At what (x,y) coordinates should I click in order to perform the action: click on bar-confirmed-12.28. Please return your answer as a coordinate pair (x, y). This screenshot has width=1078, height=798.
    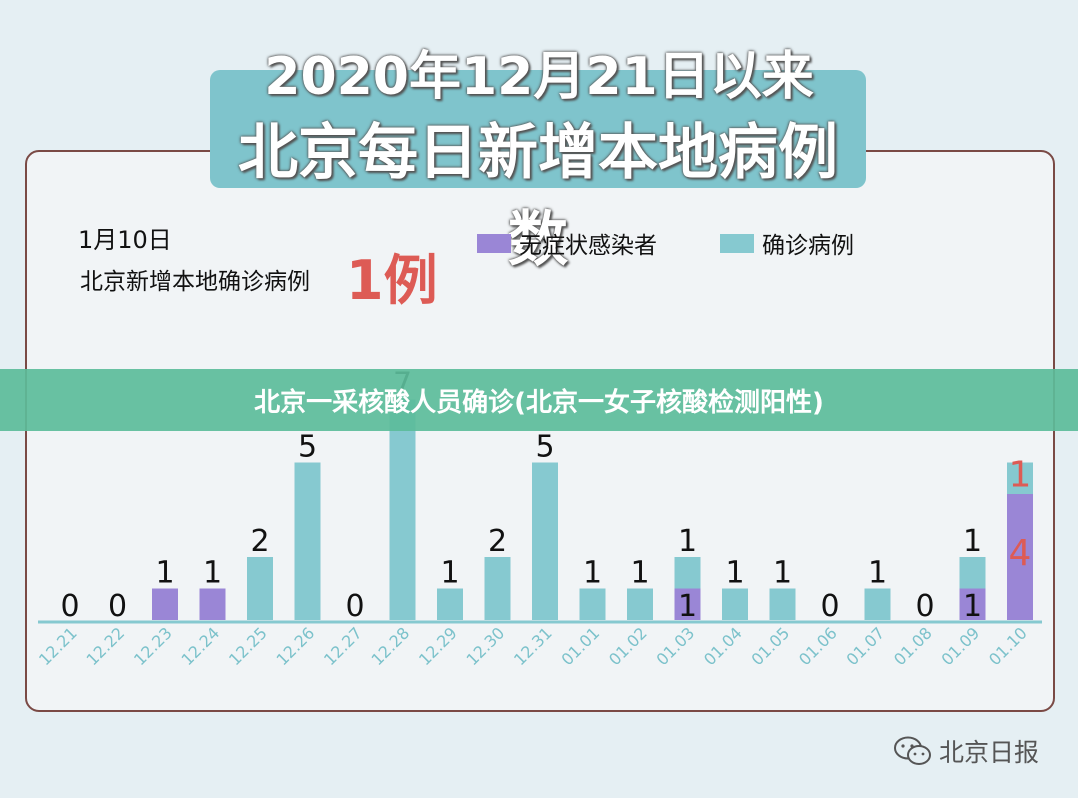
    Looking at the image, I should click on (402, 509).